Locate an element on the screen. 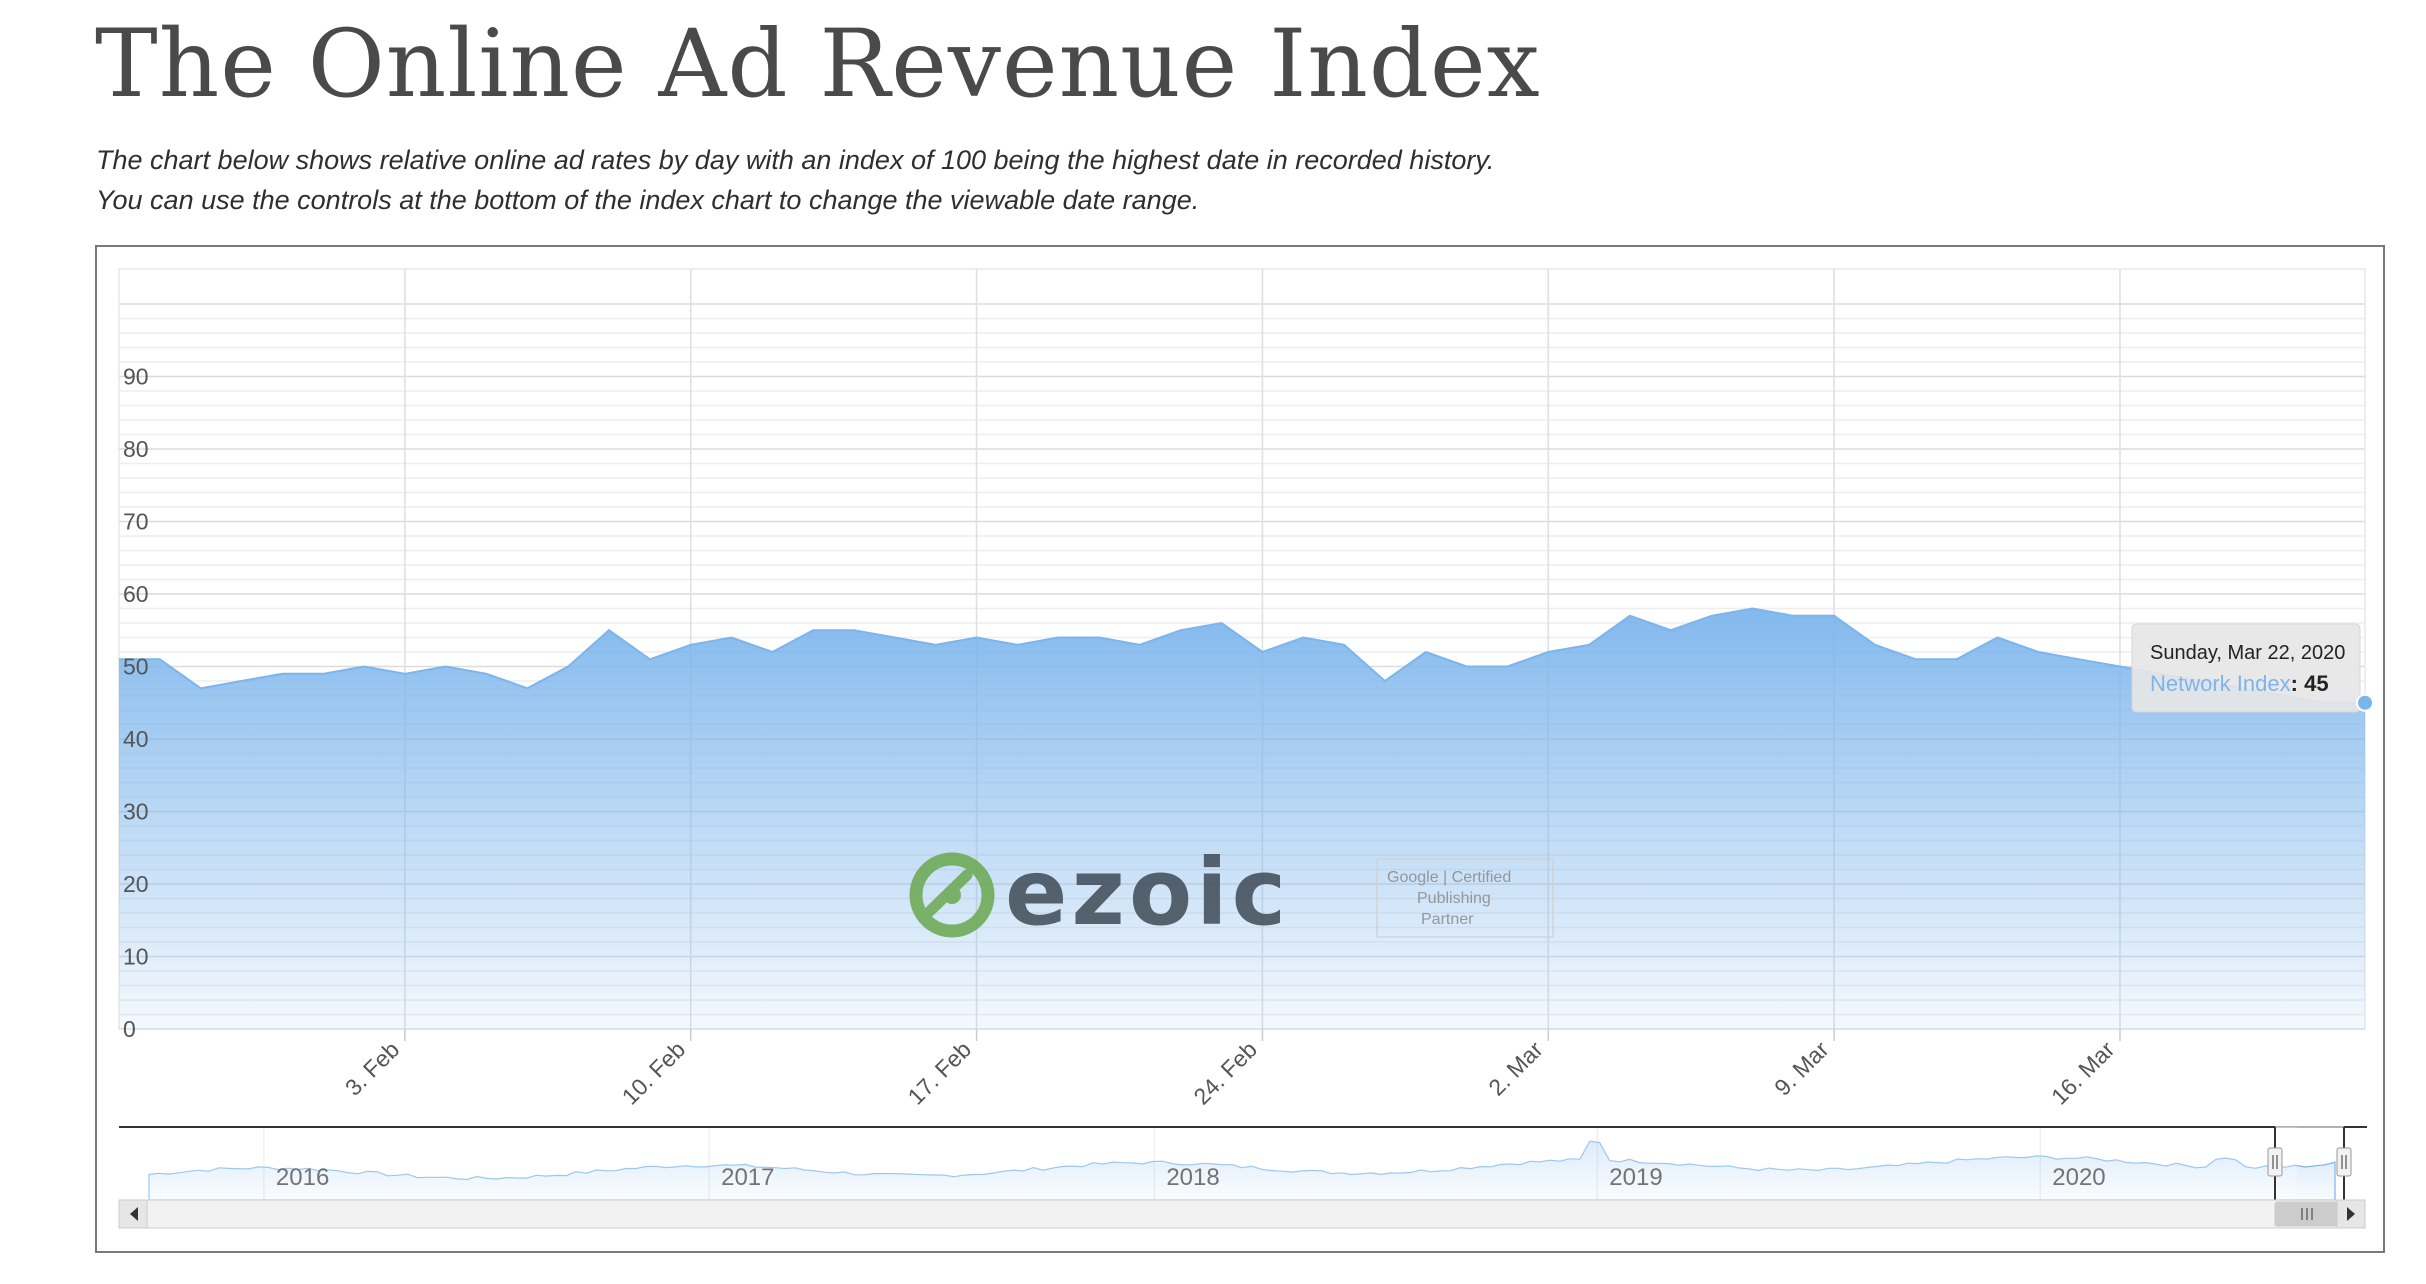 The height and width of the screenshot is (1284, 2426). y-tick-label: 70 is located at coordinates (136, 522).